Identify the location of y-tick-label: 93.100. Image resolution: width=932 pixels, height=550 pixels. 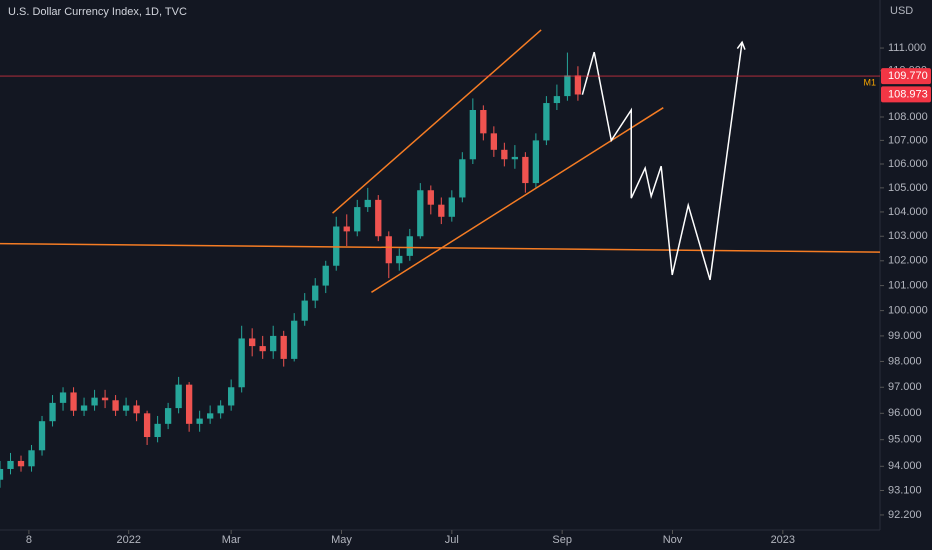
(905, 490).